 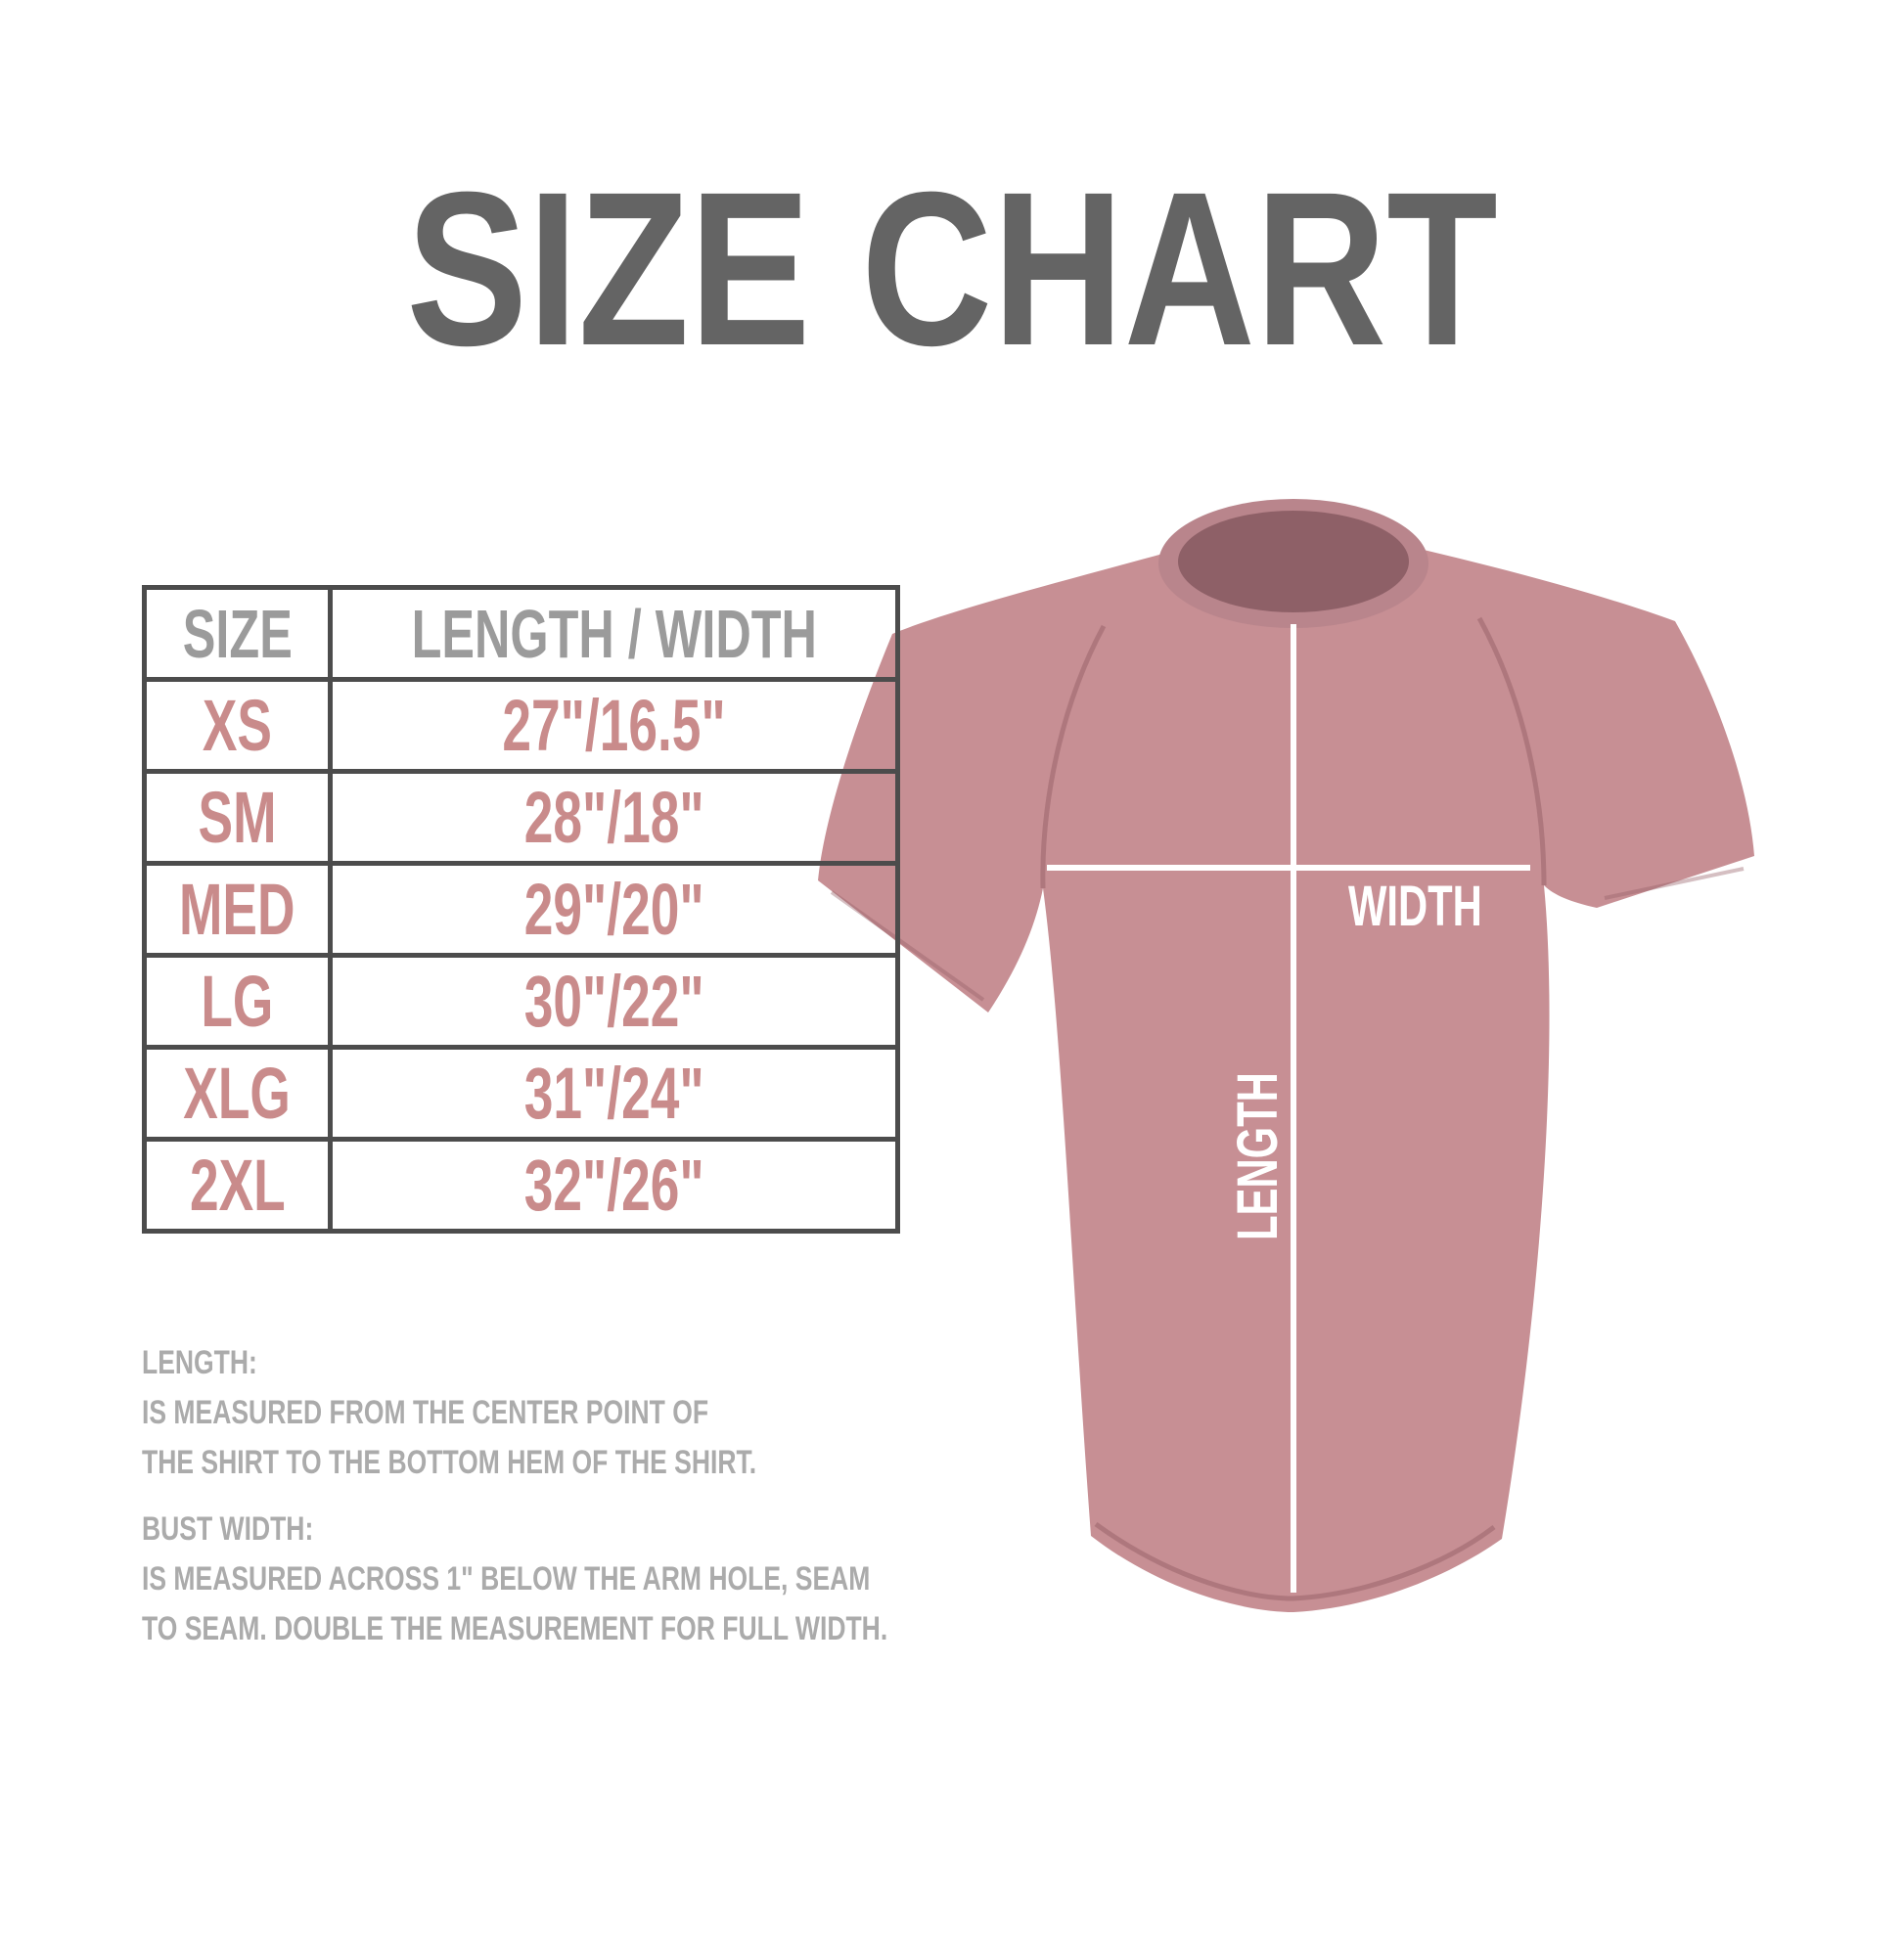 I want to click on table-header-row: SIZE LENGTH / WIDTH, so click(x=521, y=633).